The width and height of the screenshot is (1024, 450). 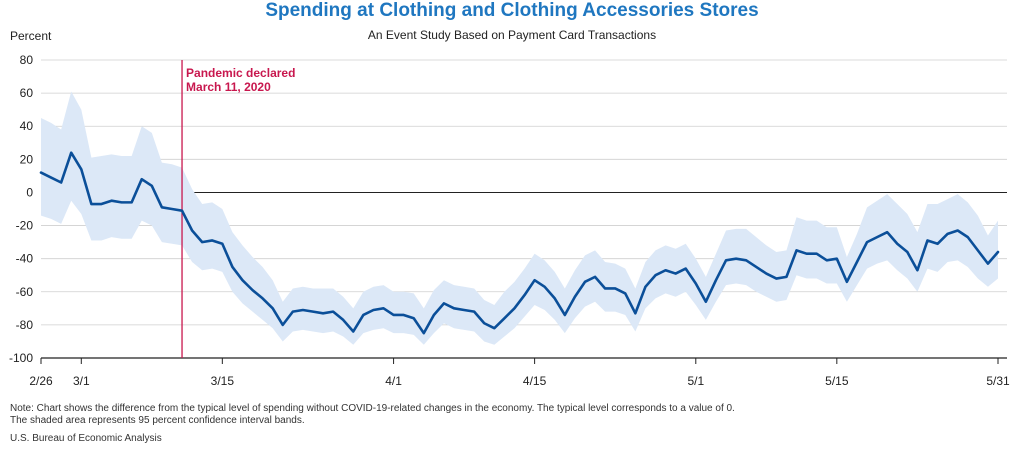 What do you see at coordinates (27, 159) in the screenshot?
I see `y-tick-label: 20` at bounding box center [27, 159].